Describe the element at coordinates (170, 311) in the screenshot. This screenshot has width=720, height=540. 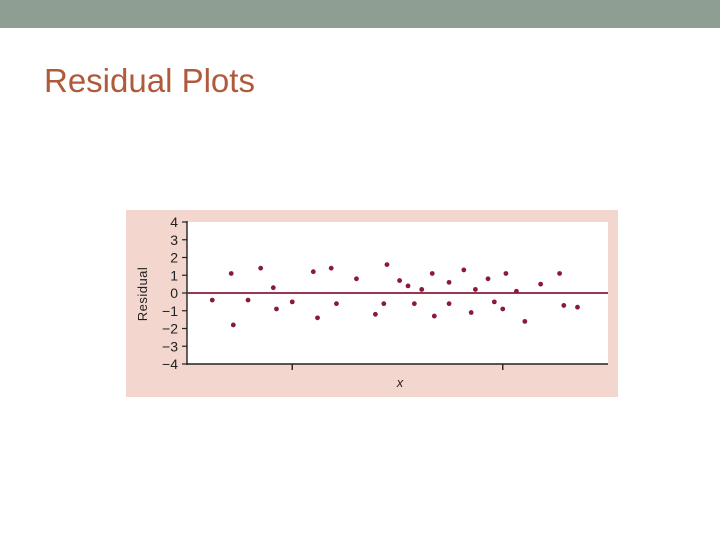
I see `y-tick-label: −1` at that location.